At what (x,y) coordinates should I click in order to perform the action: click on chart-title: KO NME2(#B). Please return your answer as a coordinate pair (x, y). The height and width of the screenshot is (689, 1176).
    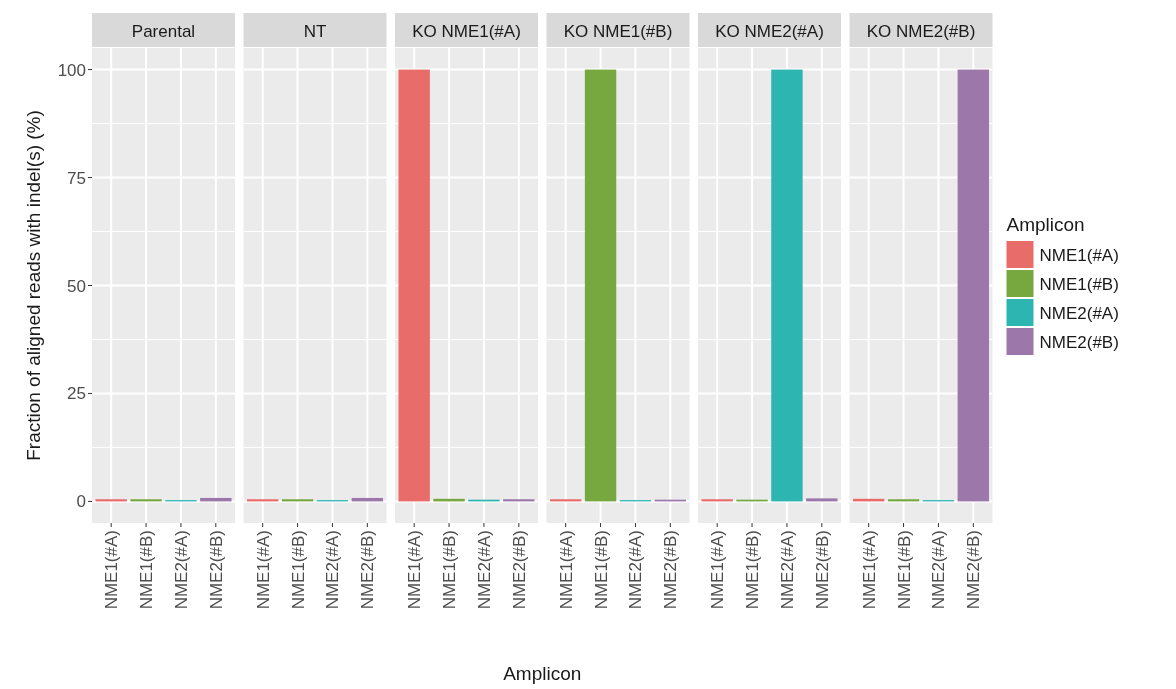
    Looking at the image, I should click on (921, 31).